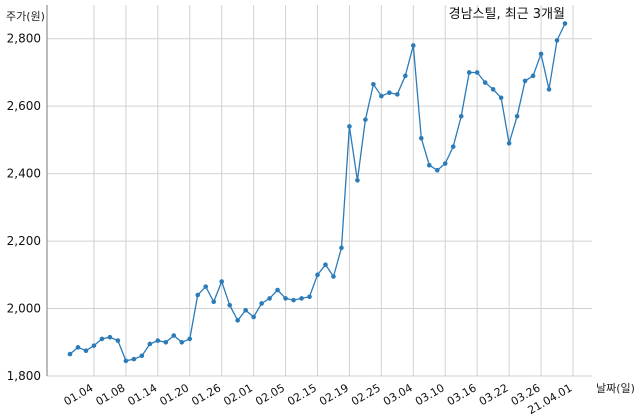  What do you see at coordinates (302, 394) in the screenshot?
I see `x-tick-label: 02.15` at bounding box center [302, 394].